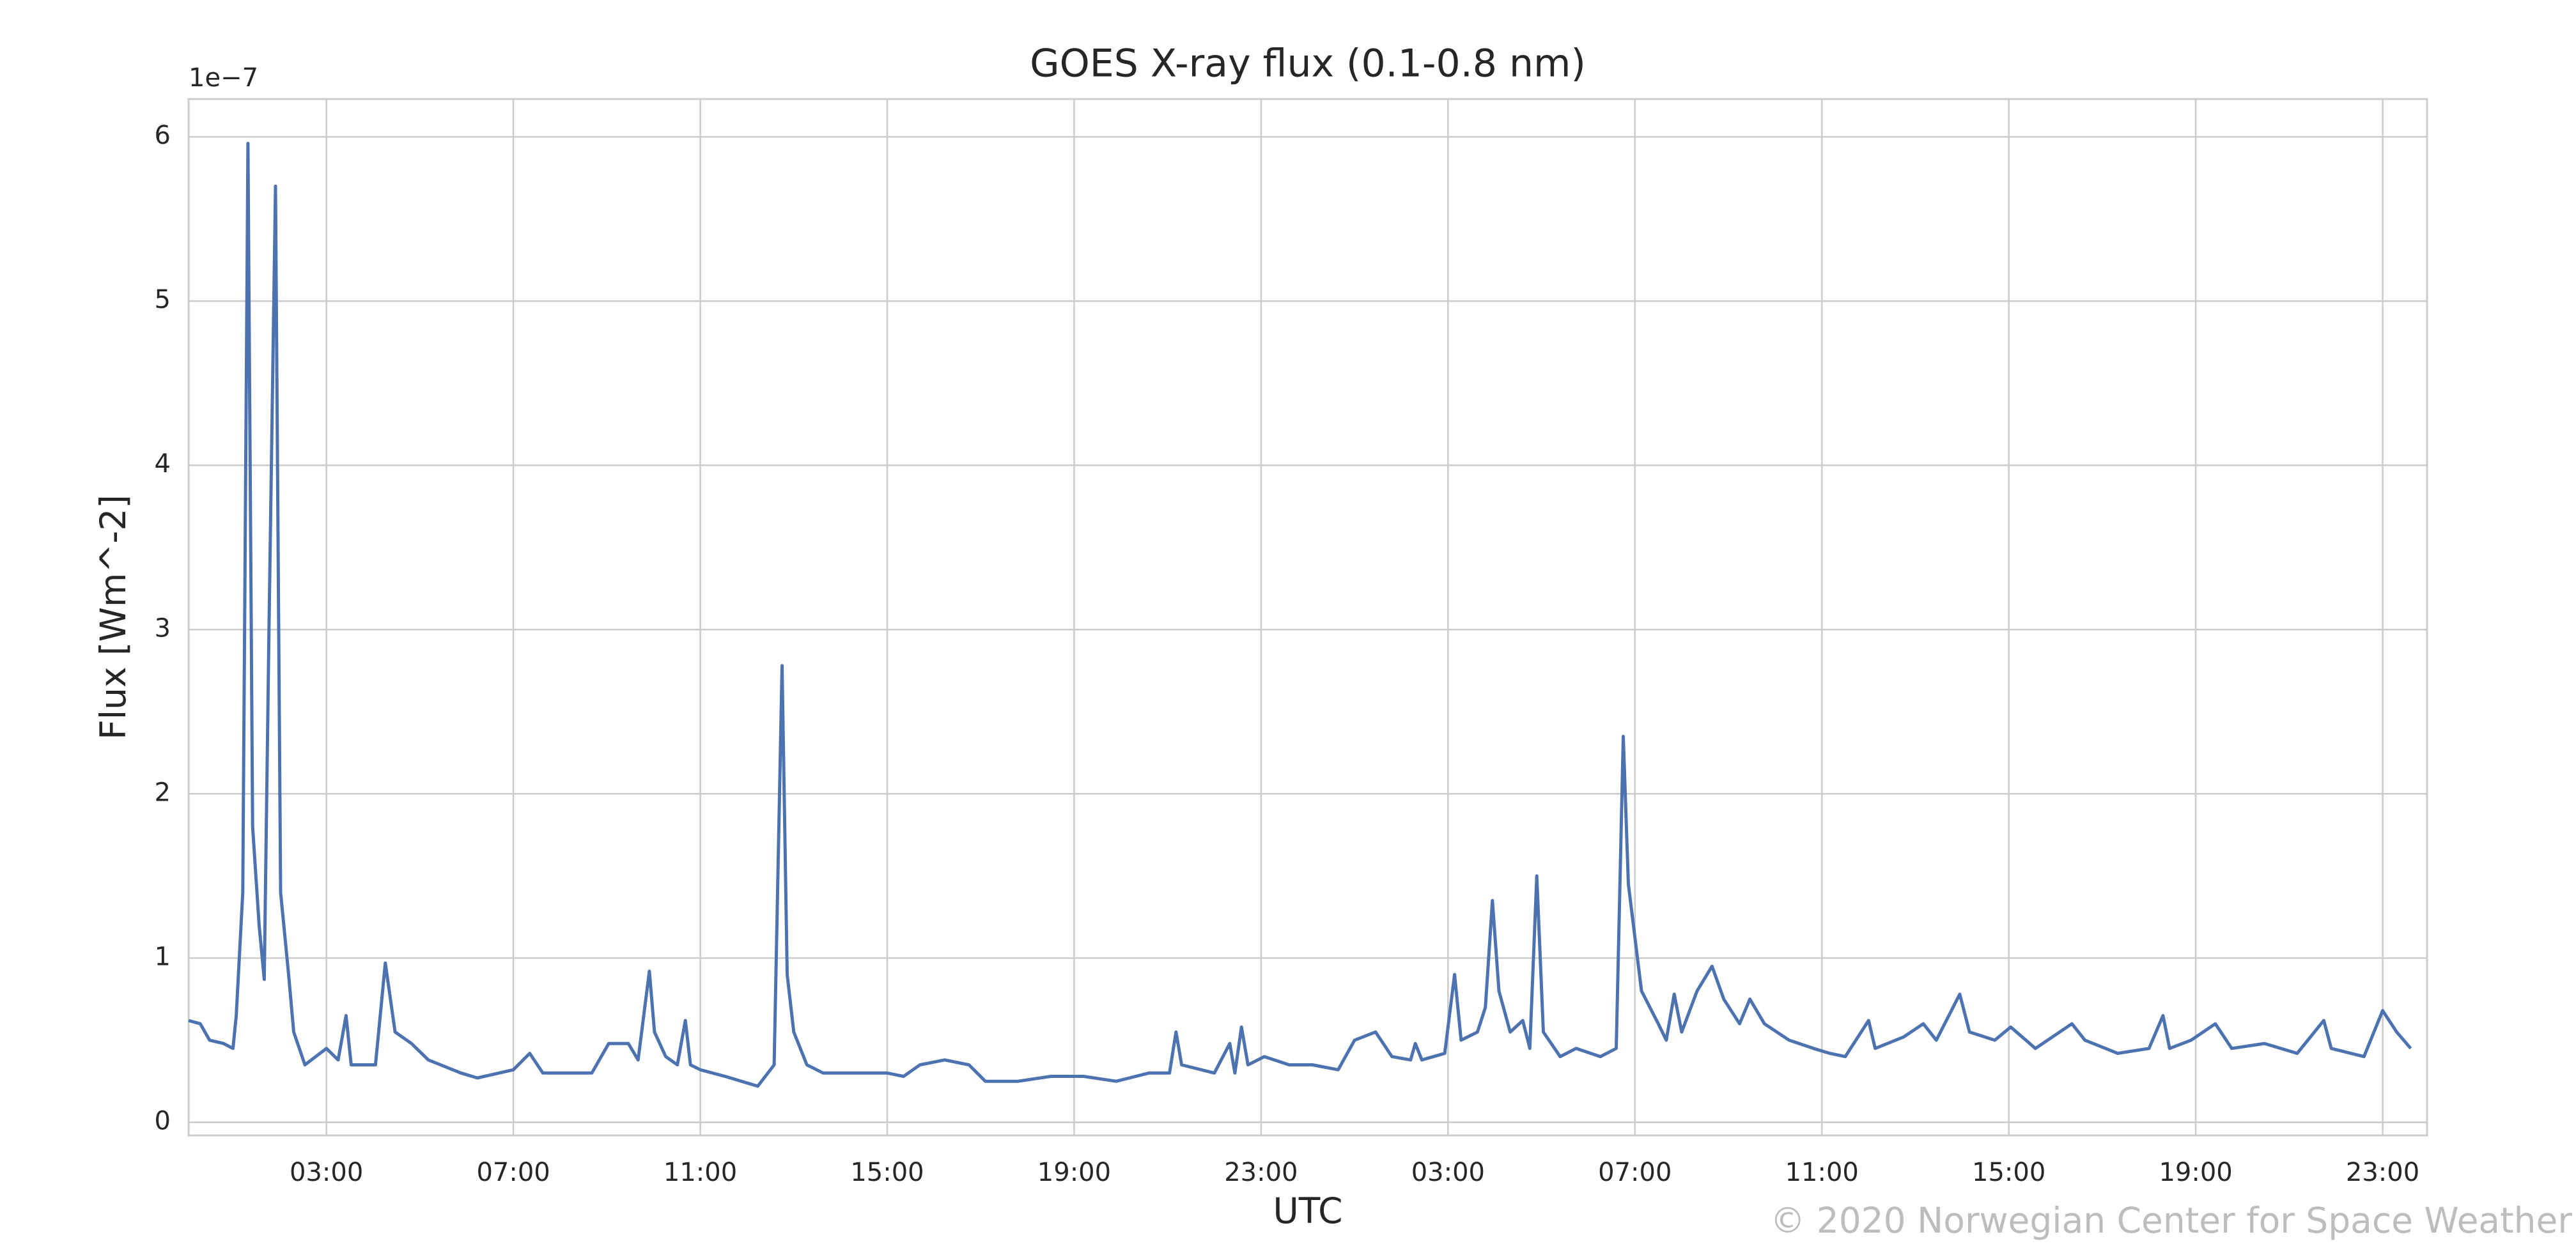 The height and width of the screenshot is (1246, 2576). I want to click on y-tick-label: 3, so click(163, 628).